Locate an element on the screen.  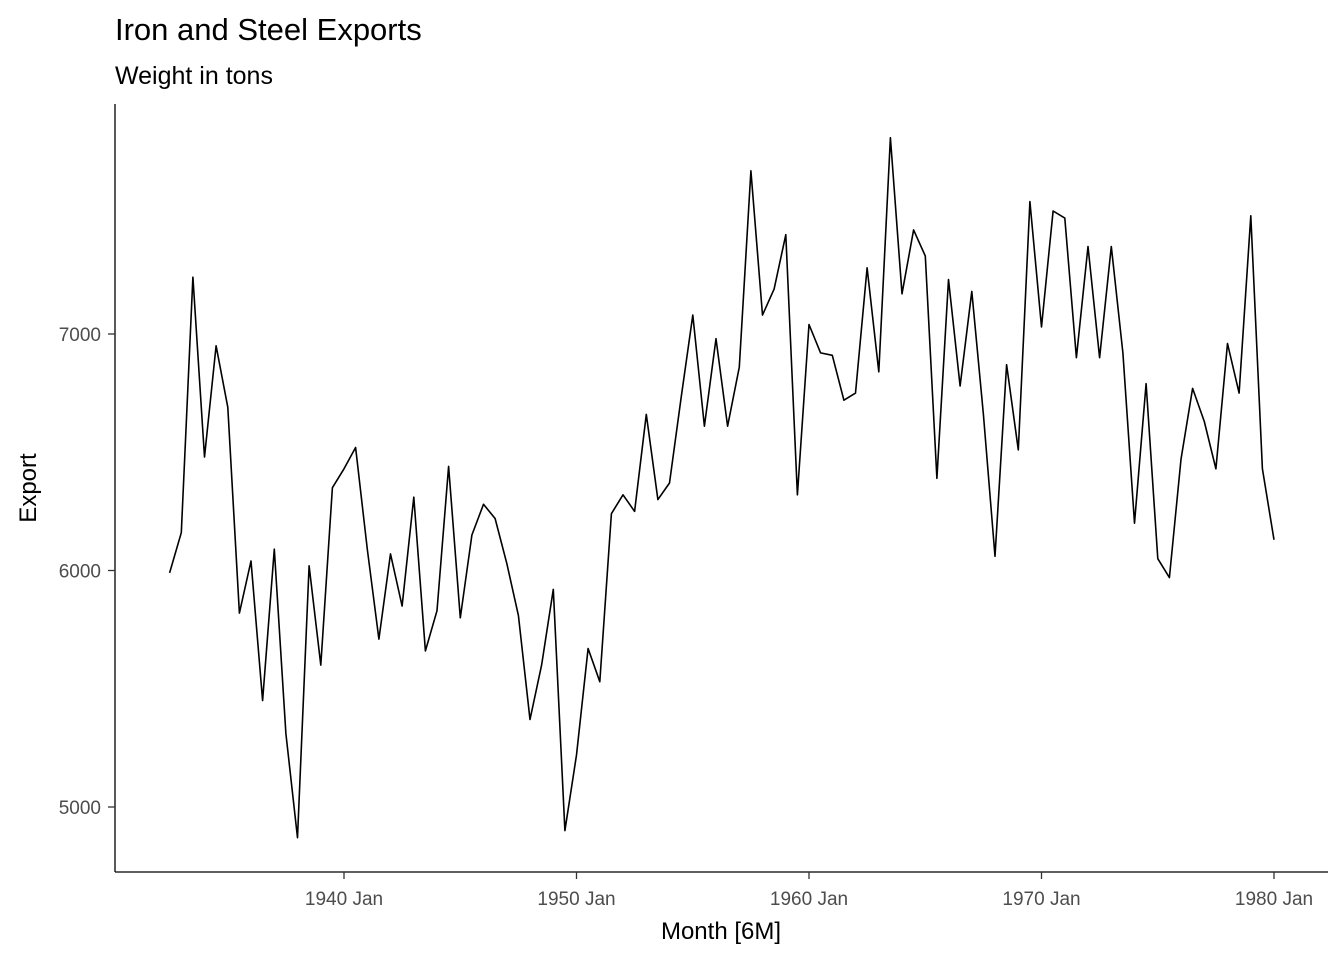
y-tick-label: 7000 is located at coordinates (80, 335).